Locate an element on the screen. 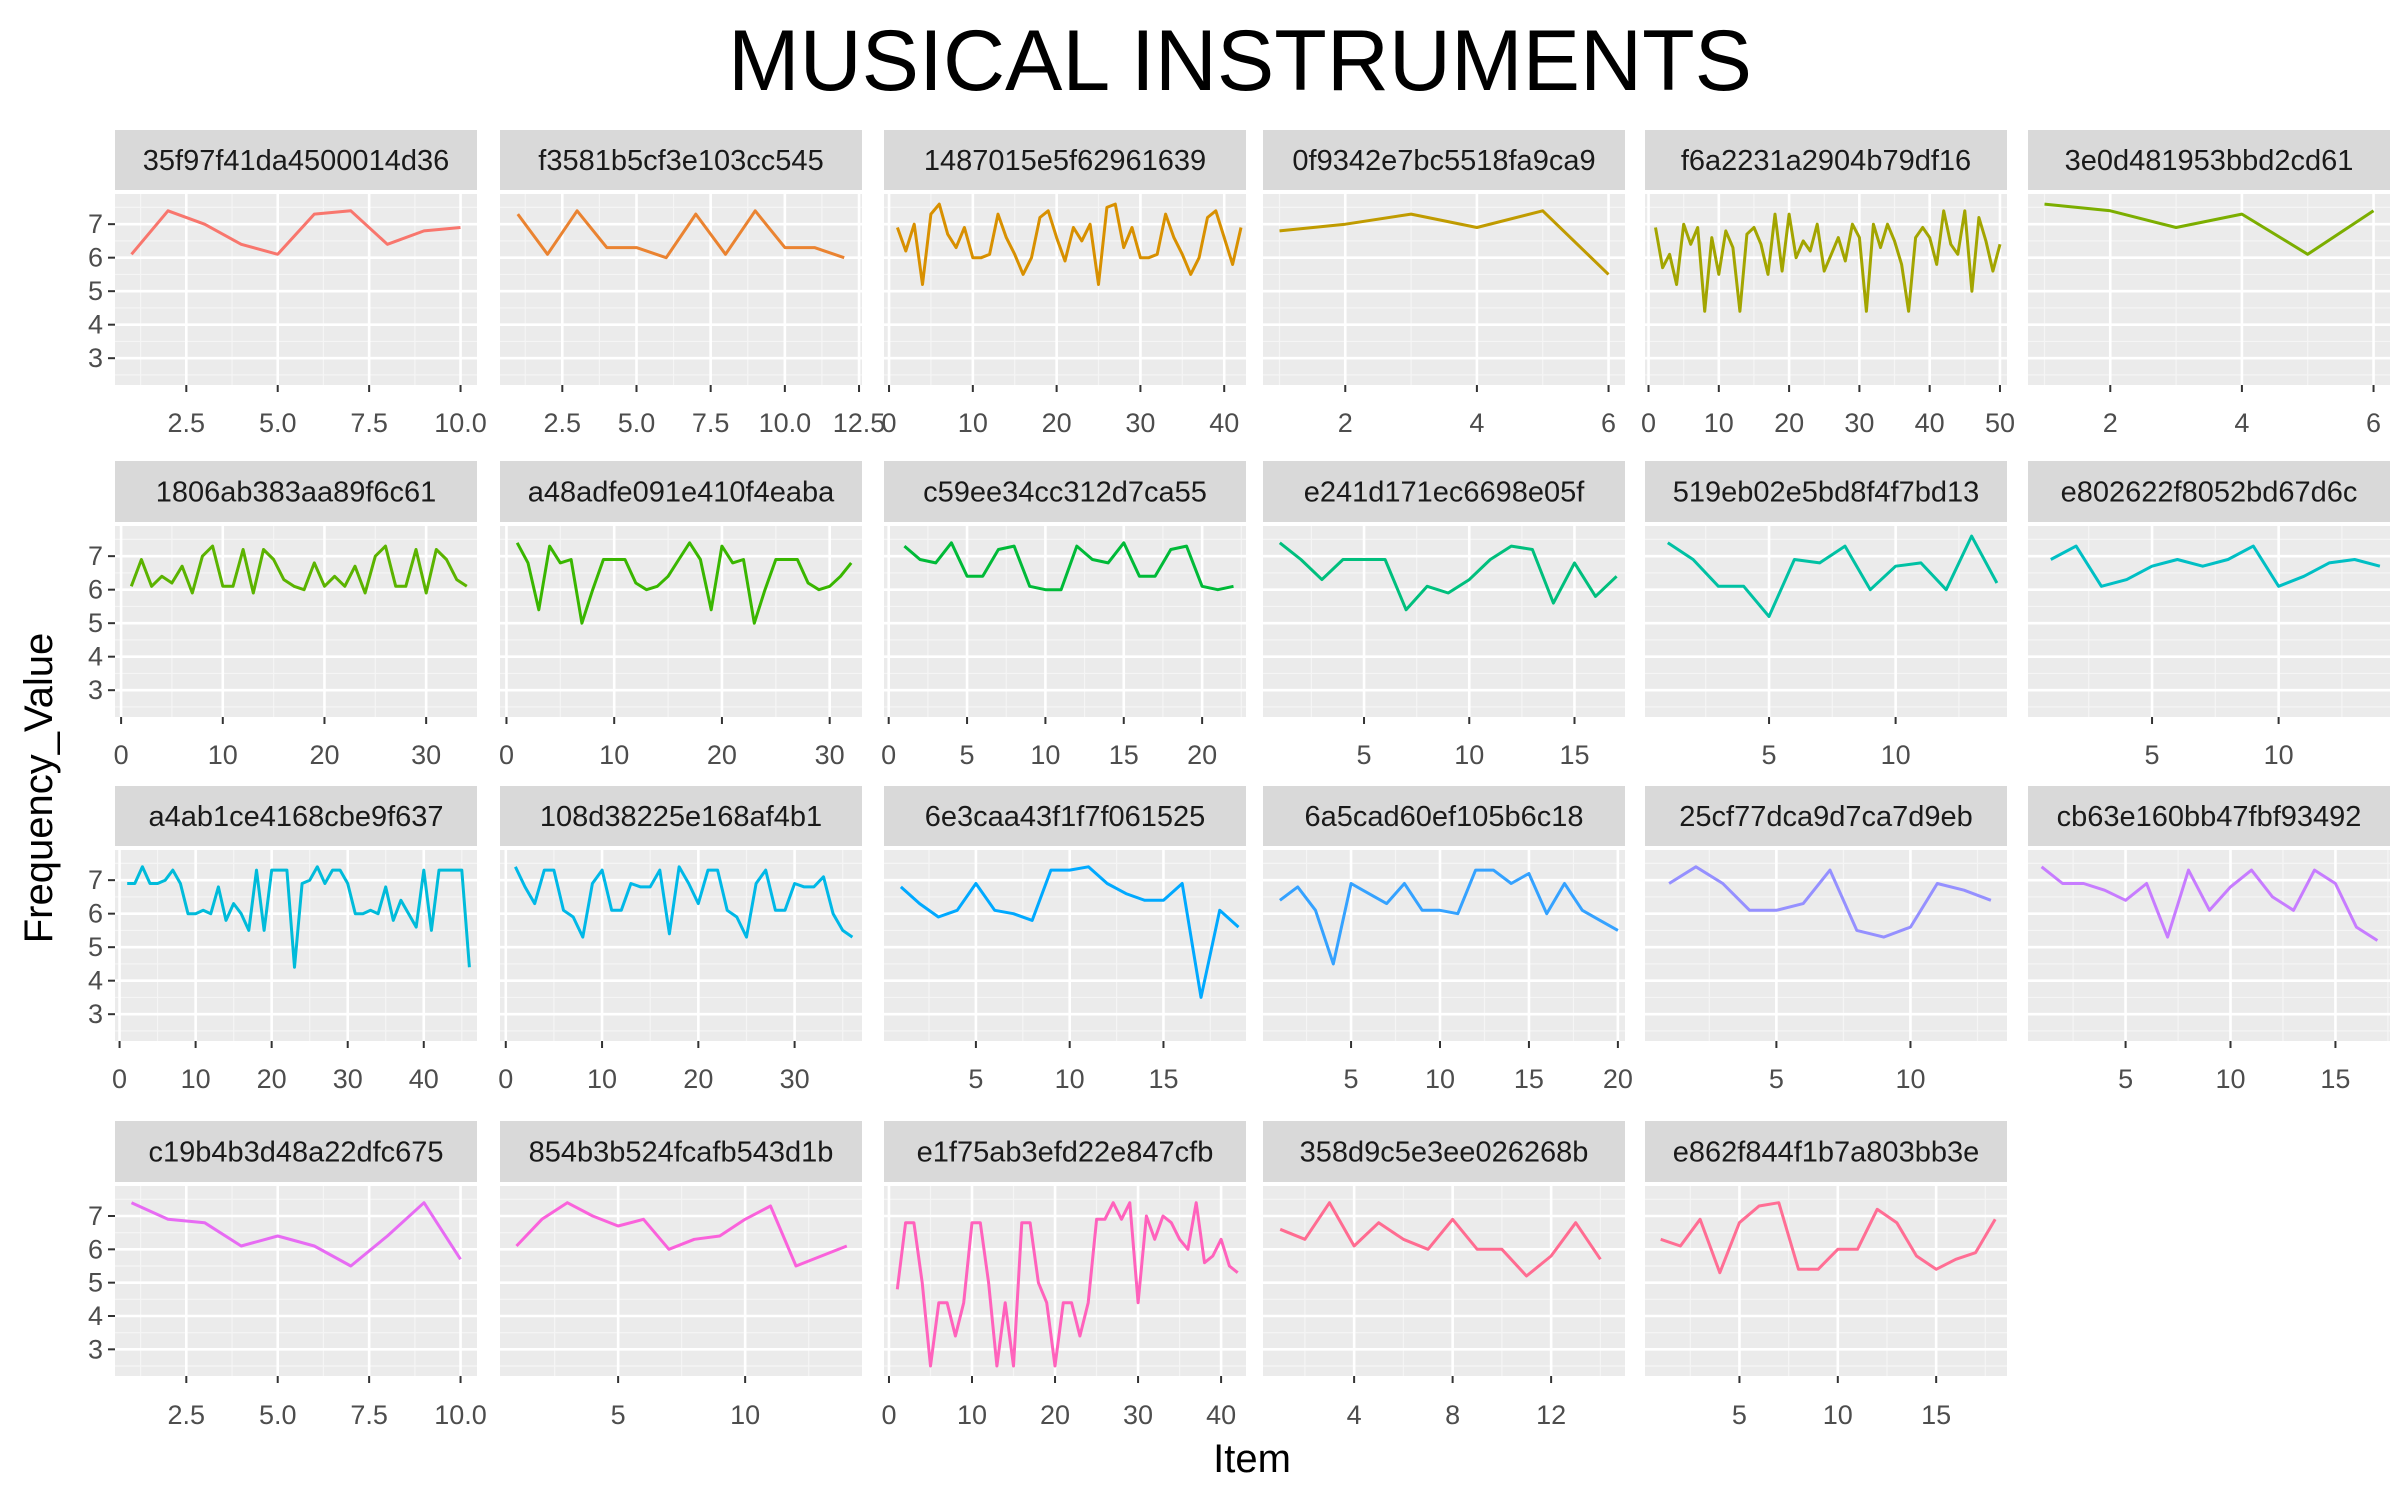 The width and height of the screenshot is (2400, 1500). facet-panel: e1f75ab3efd22e847cfb 0 10 20 30 40 is located at coordinates (1063, 1275).